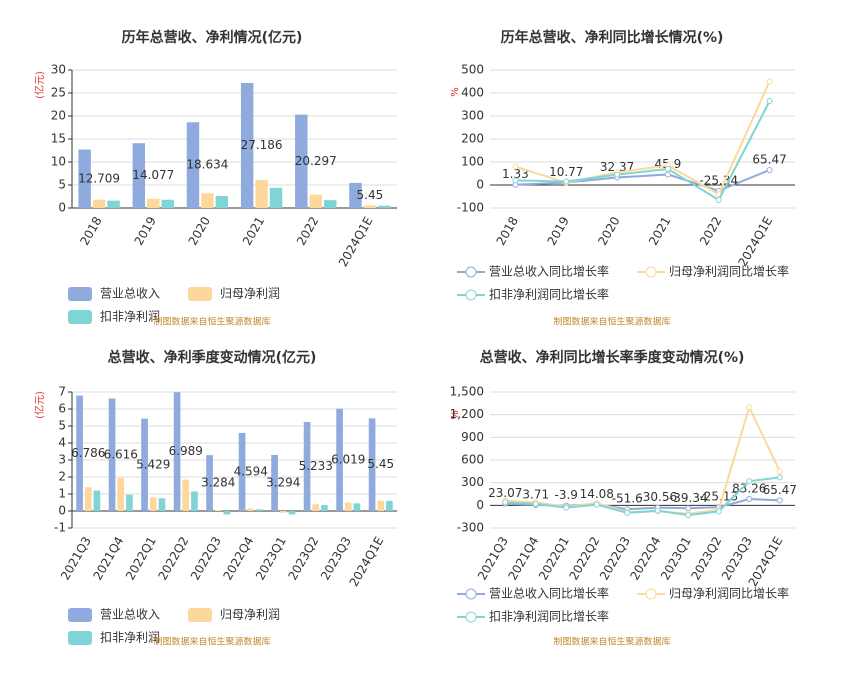 This screenshot has width=847, height=685. What do you see at coordinates (515, 174) in the screenshot?
I see `data-label: 1.33` at bounding box center [515, 174].